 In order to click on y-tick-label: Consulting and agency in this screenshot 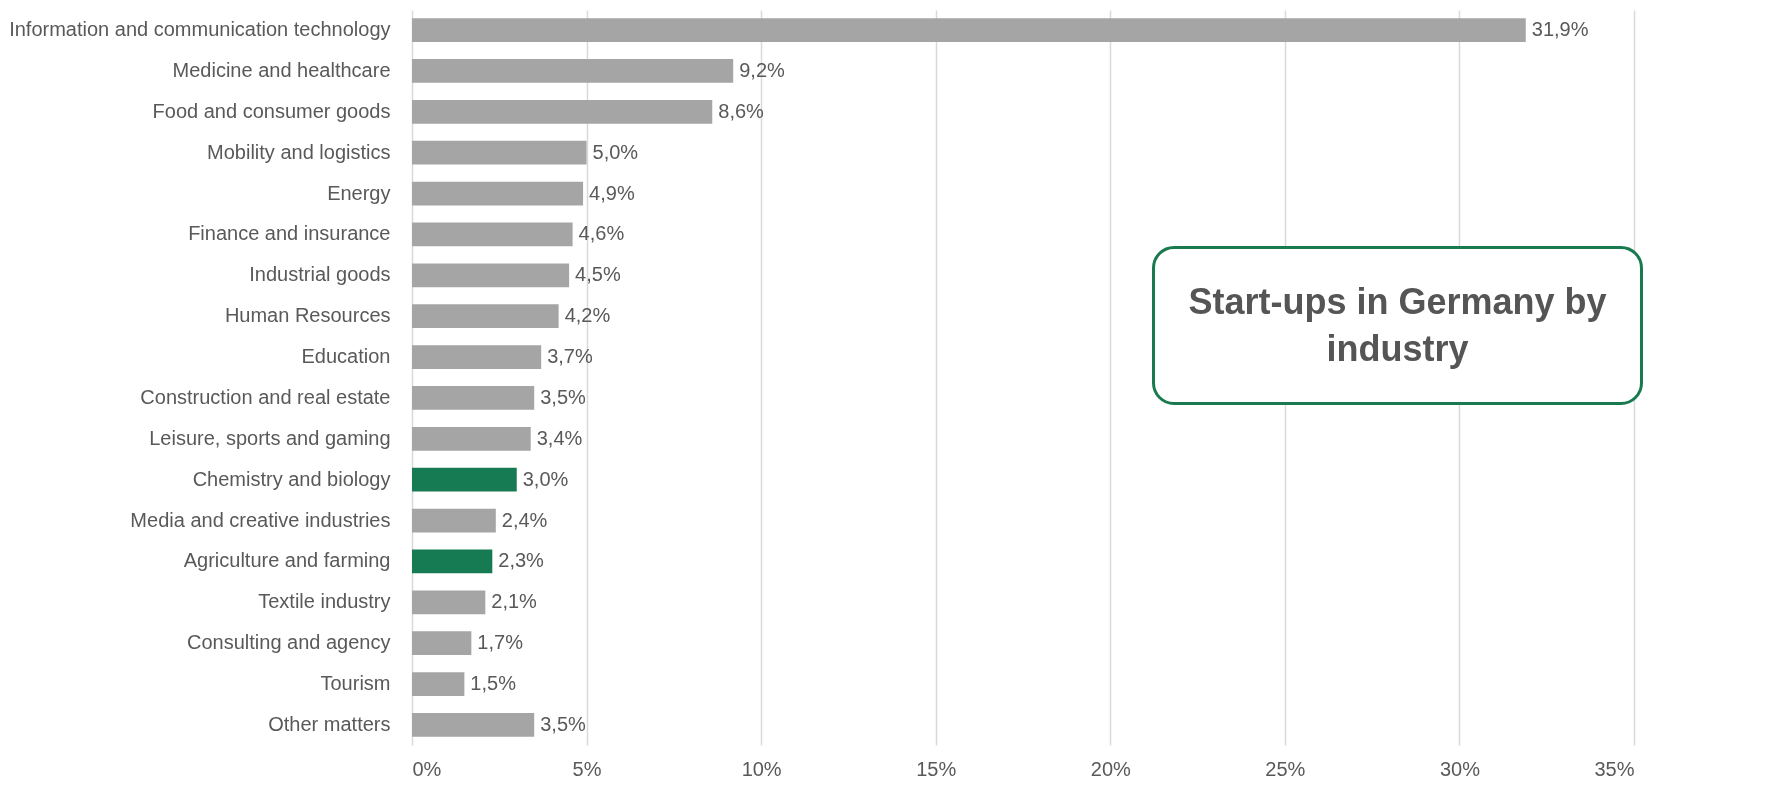, I will do `click(289, 642)`.